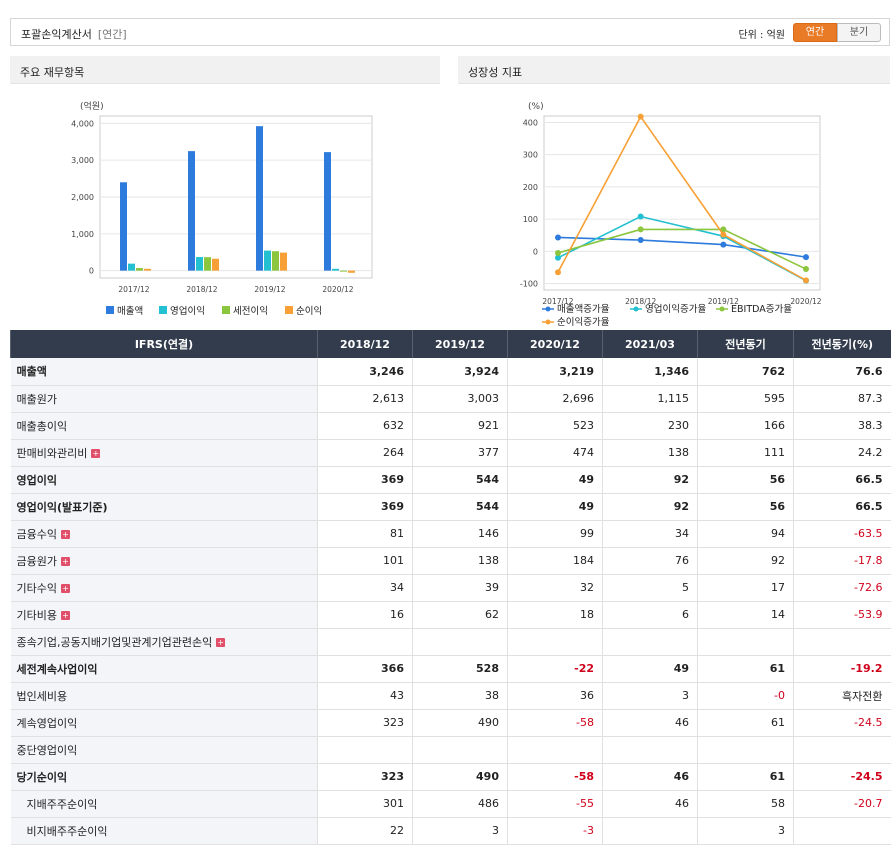  I want to click on quarter-tab: 분기, so click(859, 32).